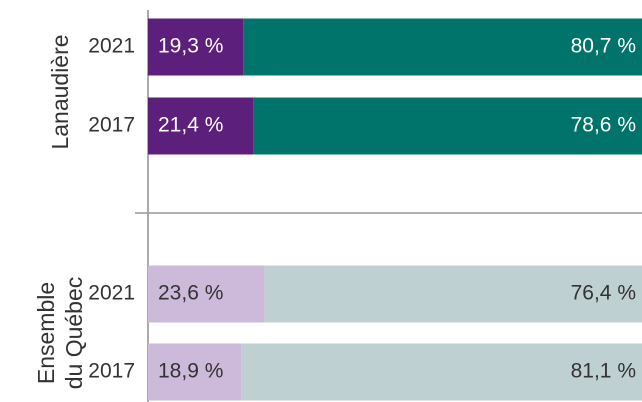 The height and width of the screenshot is (402, 642). Describe the element at coordinates (190, 371) in the screenshot. I see `value-label: 18,9 %` at that location.